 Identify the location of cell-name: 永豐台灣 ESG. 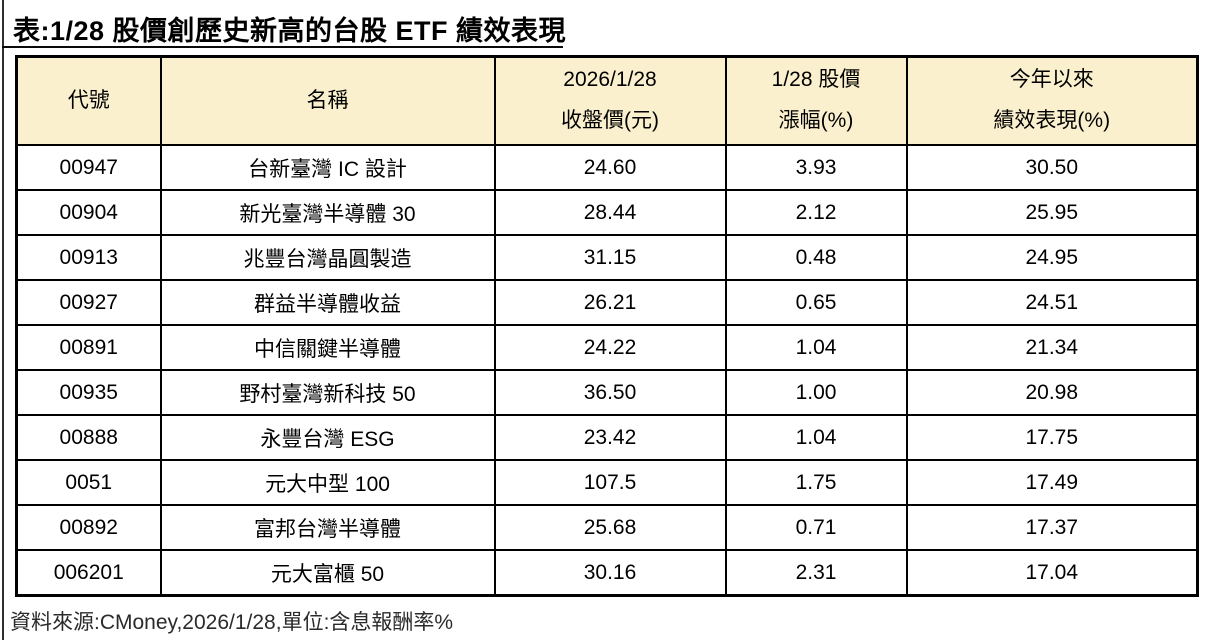
(327, 437).